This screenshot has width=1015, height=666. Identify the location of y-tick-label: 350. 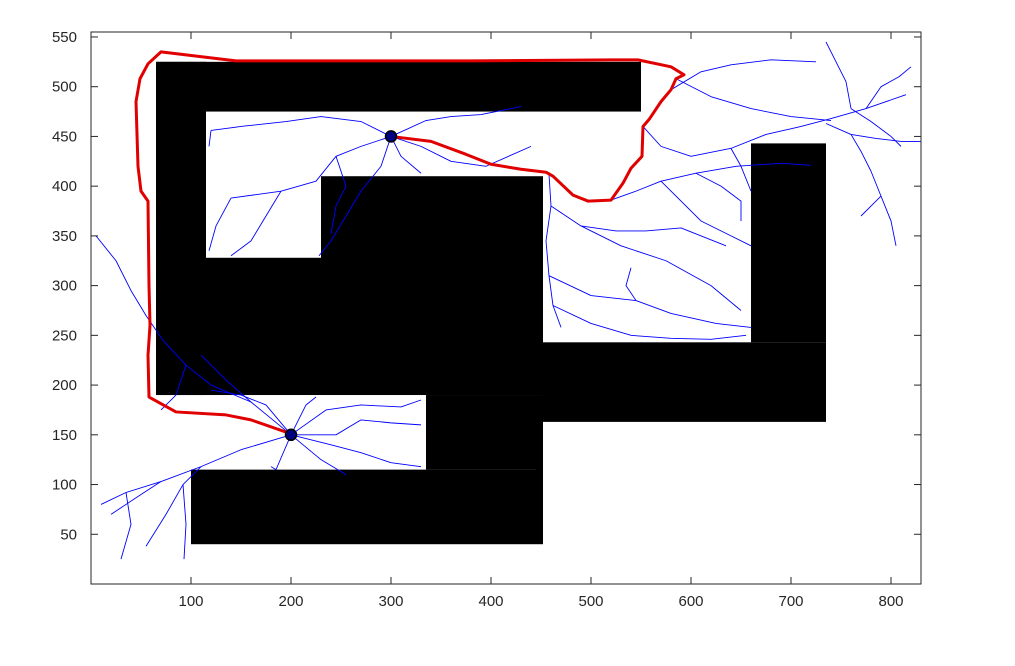
(64, 236).